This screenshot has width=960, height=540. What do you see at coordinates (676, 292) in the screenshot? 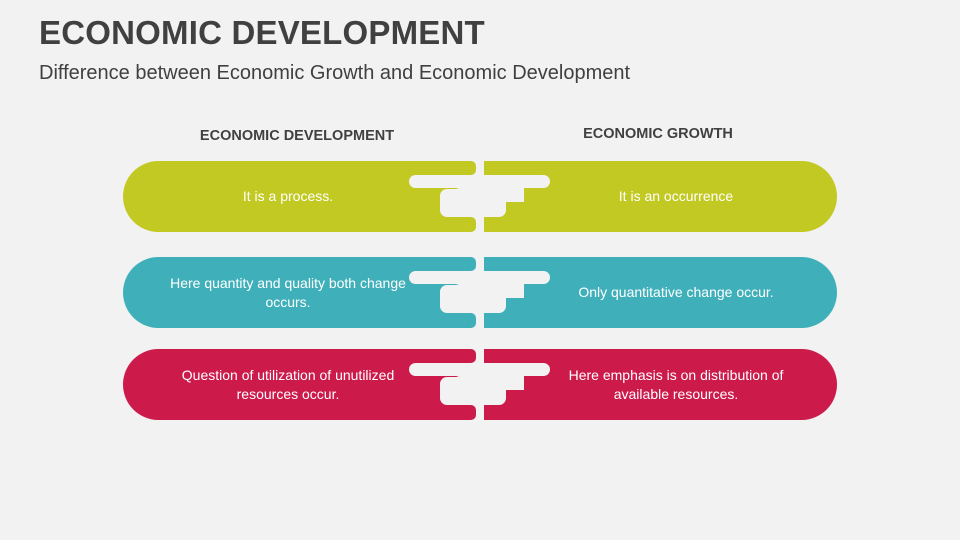
I see `row2-right-text: Only quantitative change occur.` at bounding box center [676, 292].